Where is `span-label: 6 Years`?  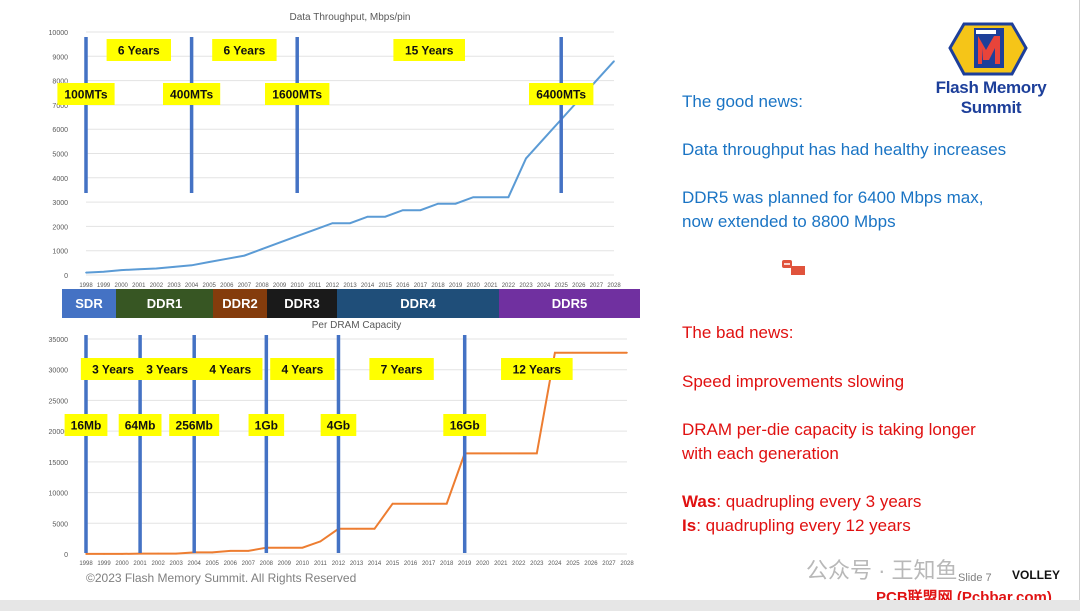
span-label: 6 Years is located at coordinates (139, 51).